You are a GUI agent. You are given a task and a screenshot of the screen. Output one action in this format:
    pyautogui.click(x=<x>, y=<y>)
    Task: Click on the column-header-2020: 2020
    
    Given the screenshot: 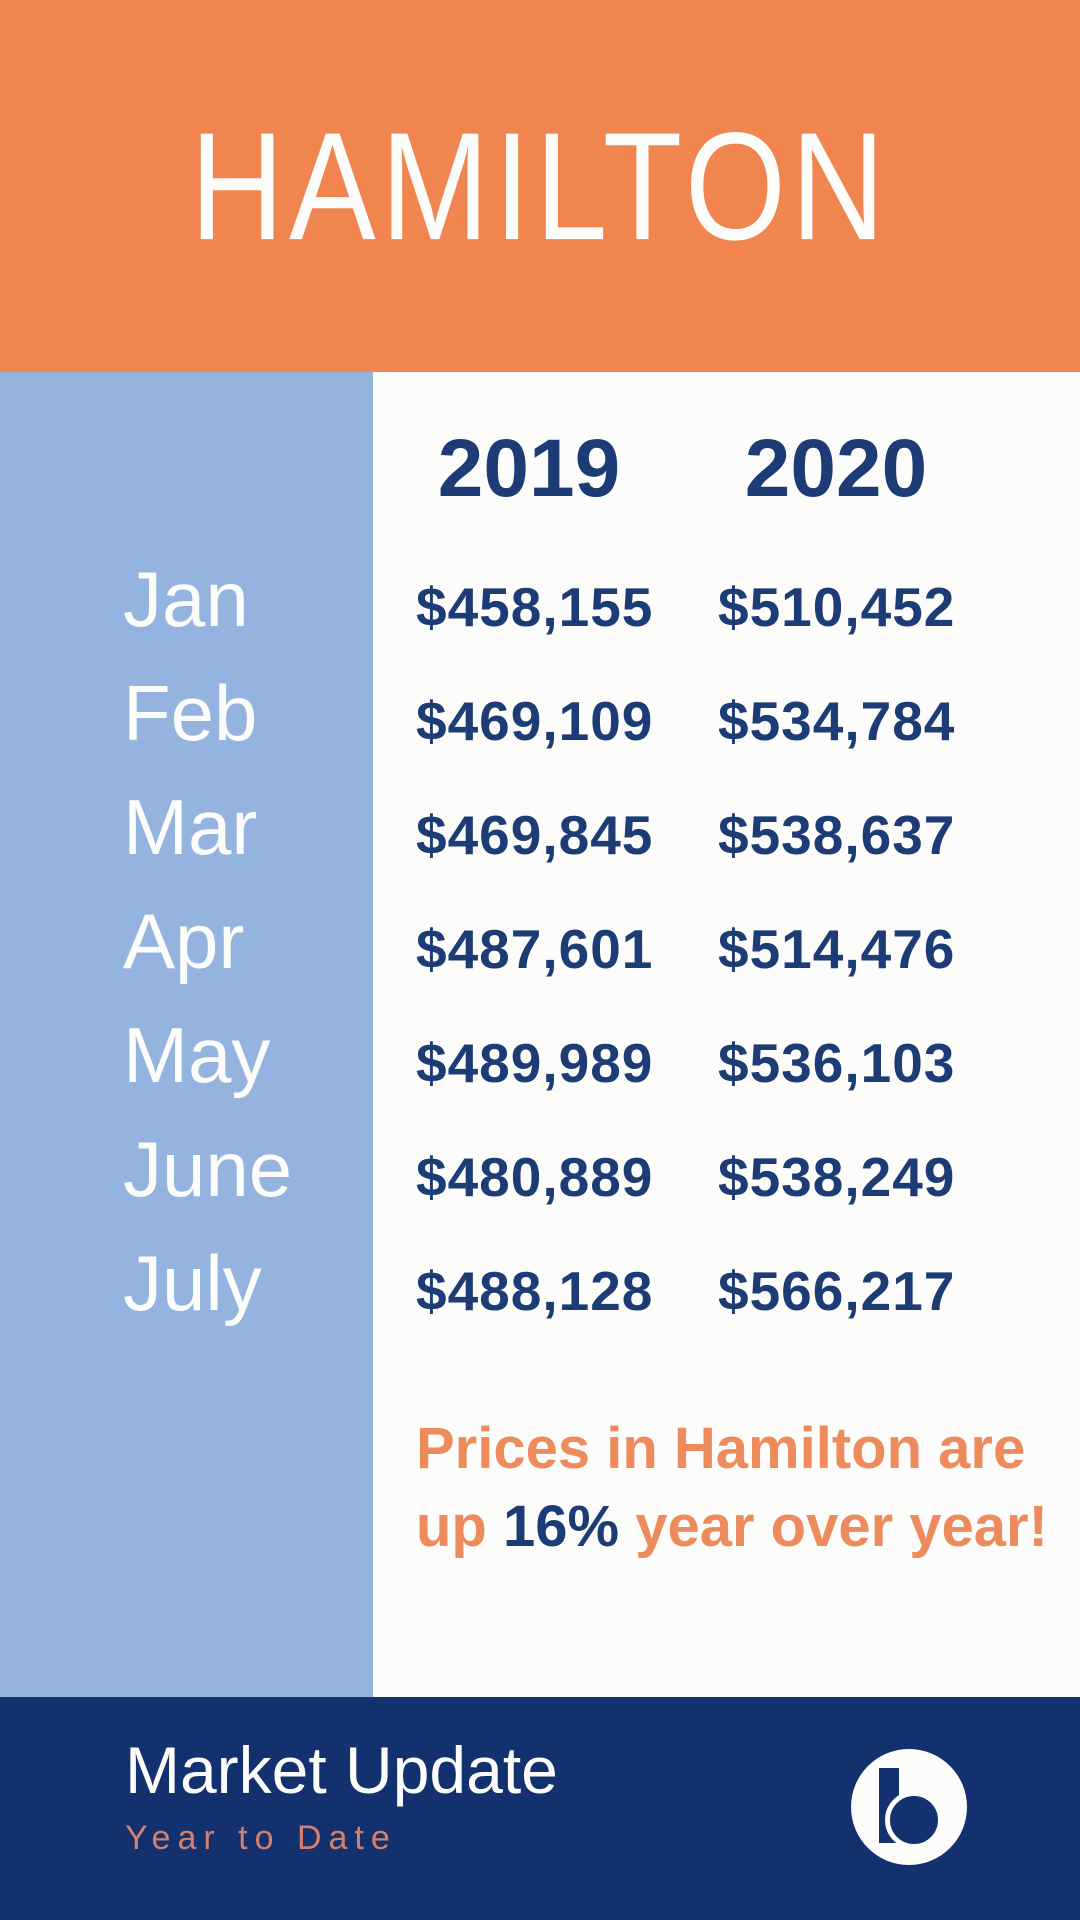 What is the action you would take?
    pyautogui.click(x=836, y=468)
    